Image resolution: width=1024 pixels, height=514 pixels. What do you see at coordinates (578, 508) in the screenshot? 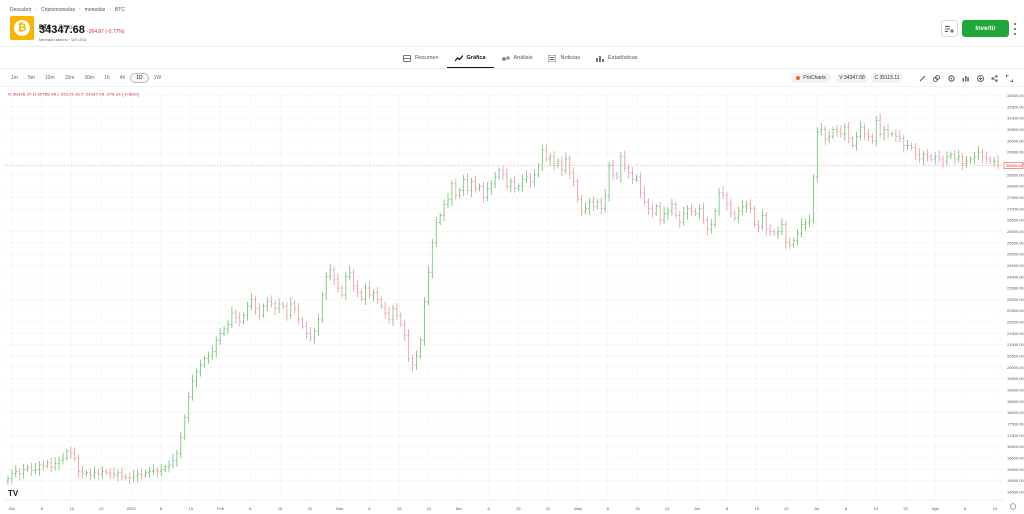
I see `x-tick-label: May` at bounding box center [578, 508].